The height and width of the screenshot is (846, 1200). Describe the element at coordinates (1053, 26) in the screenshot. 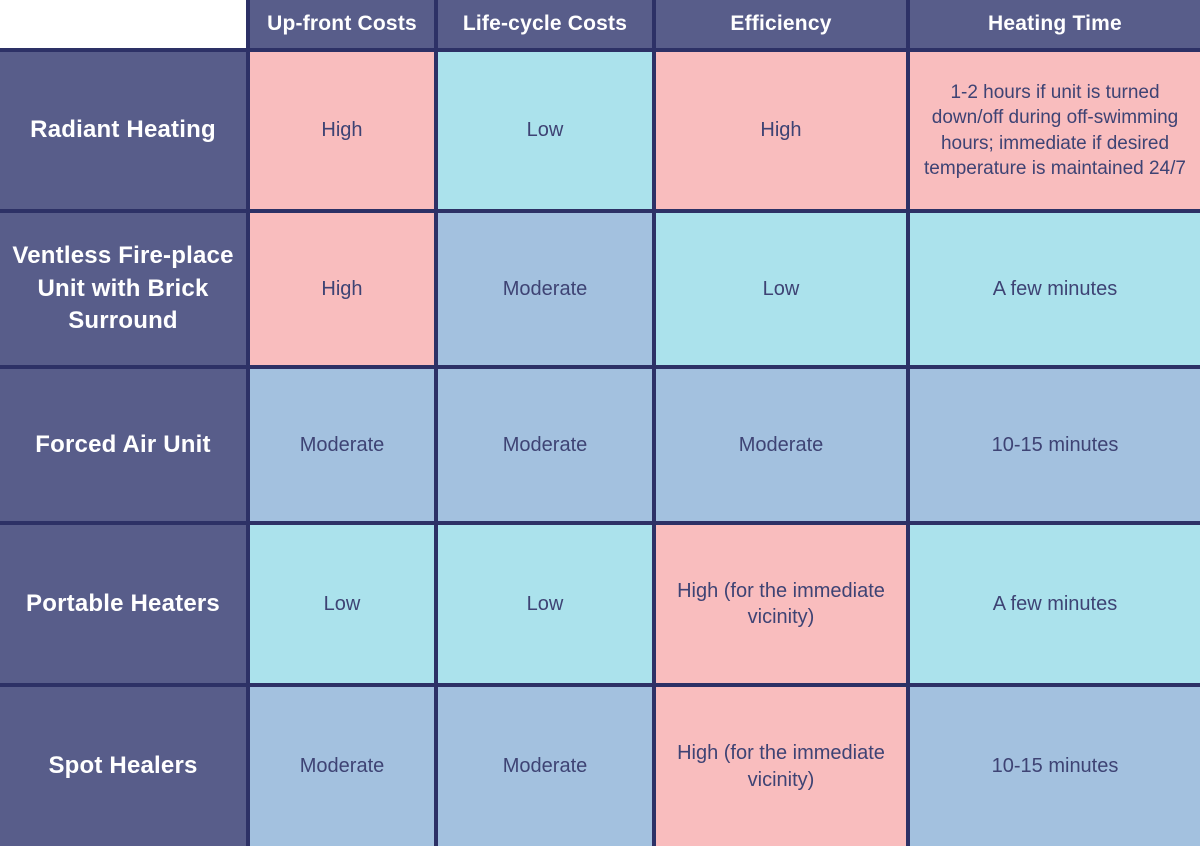

I see `column-header-heating-time: Heating Time` at that location.